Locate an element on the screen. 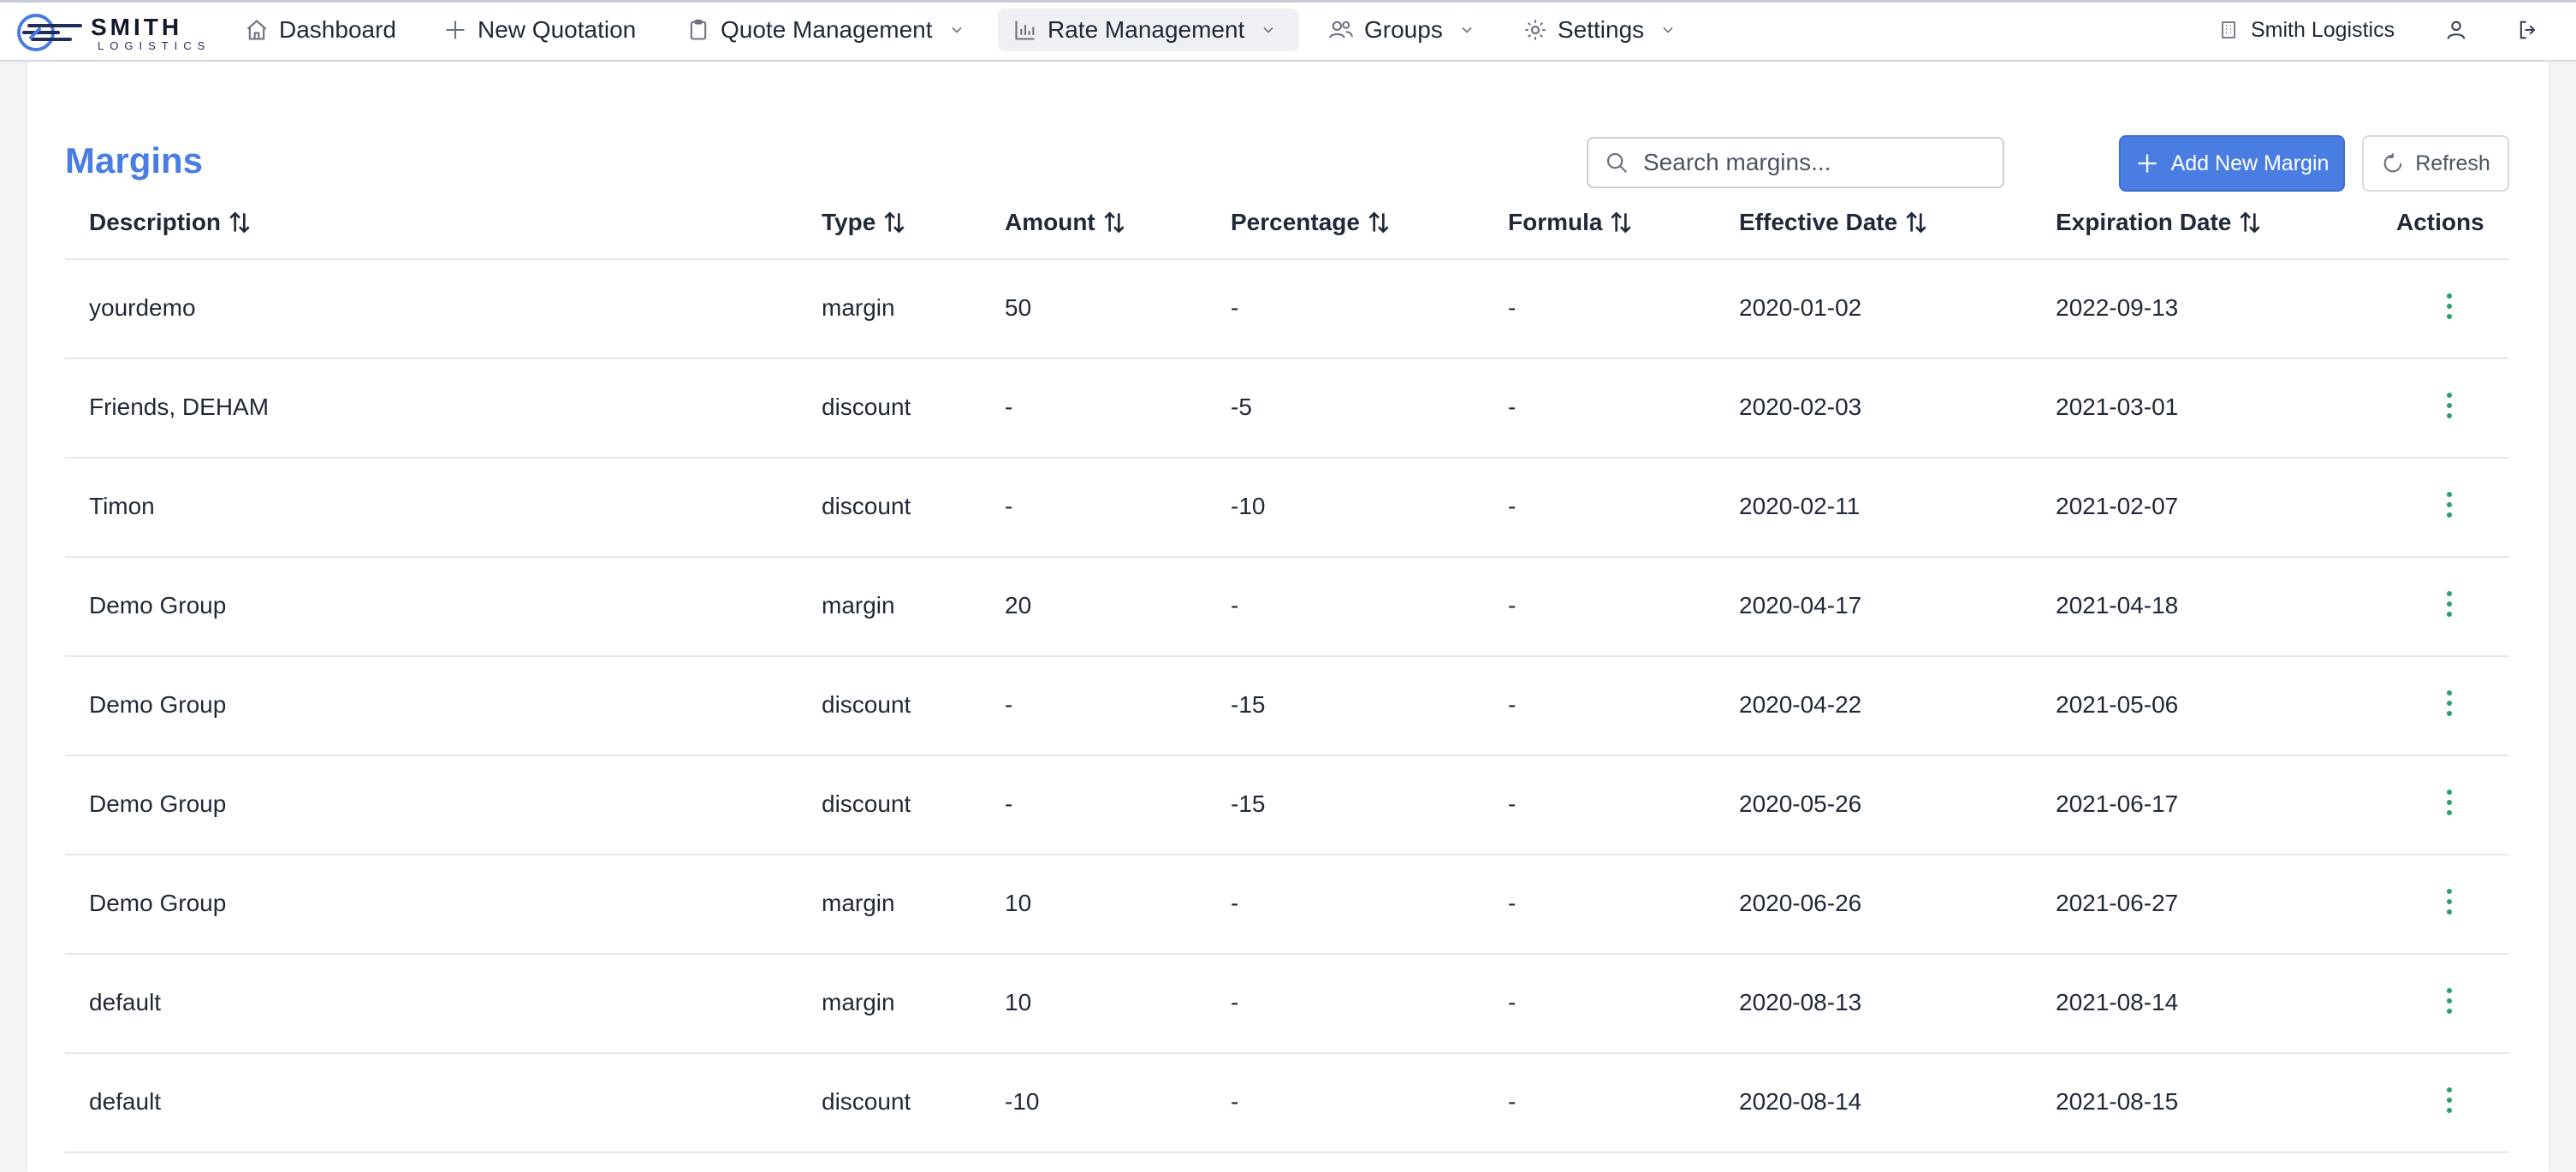  cell-amount: 20 is located at coordinates (1018, 605).